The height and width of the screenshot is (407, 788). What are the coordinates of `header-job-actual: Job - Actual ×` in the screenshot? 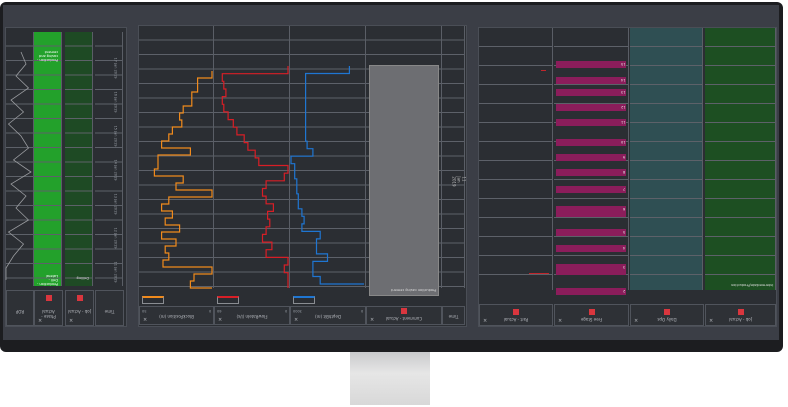 It's located at (740, 315).